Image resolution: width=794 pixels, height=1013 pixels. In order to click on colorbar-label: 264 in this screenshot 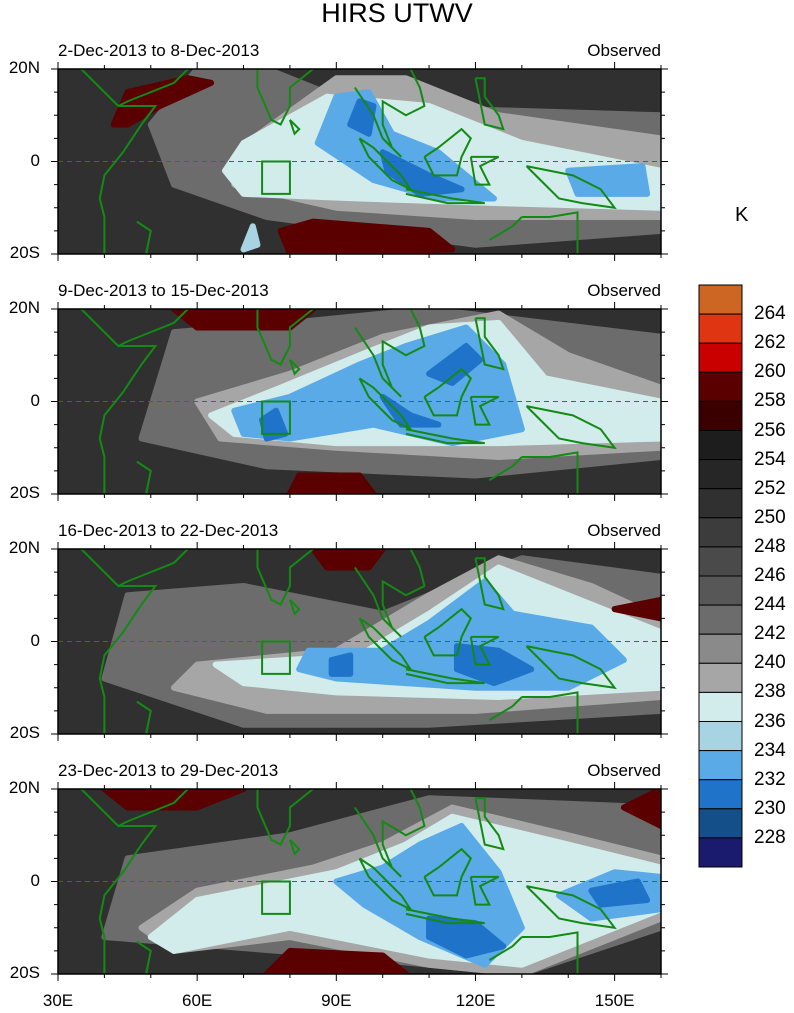, I will do `click(770, 314)`.